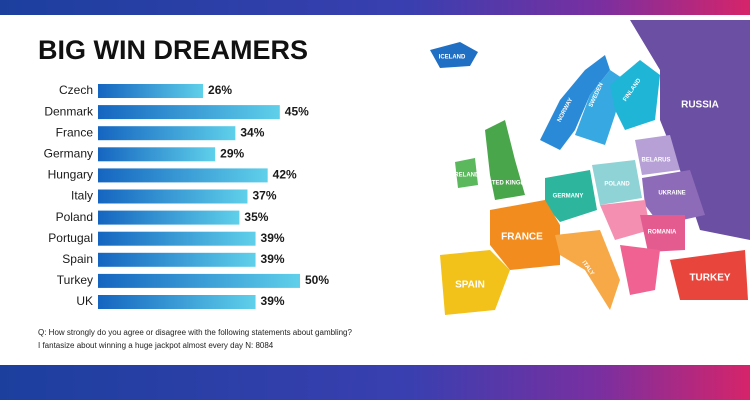 The width and height of the screenshot is (750, 400). Describe the element at coordinates (466, 176) in the screenshot. I see `map-label: IRELAND` at that location.